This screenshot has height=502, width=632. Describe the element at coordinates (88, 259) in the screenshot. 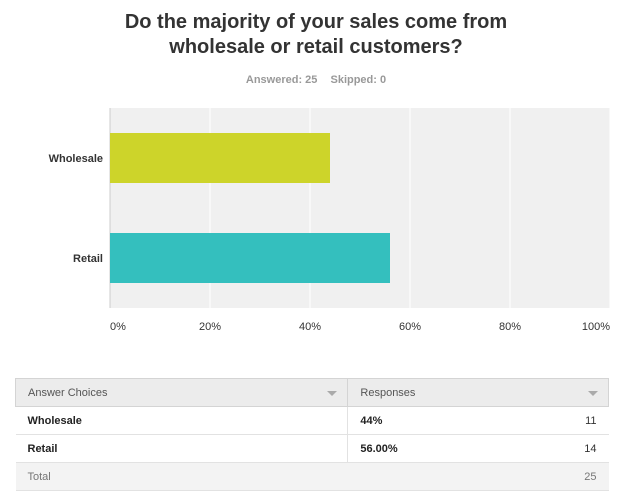

I see `category-label: Retail` at that location.